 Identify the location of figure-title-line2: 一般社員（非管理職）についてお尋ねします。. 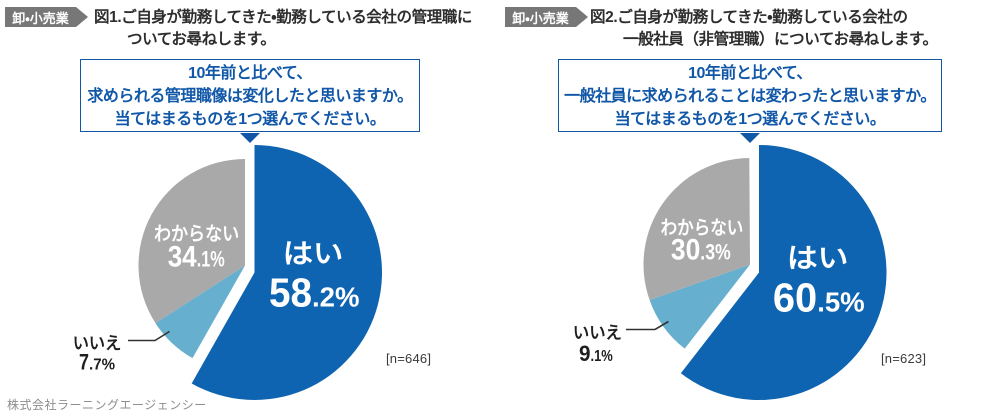
(780, 39).